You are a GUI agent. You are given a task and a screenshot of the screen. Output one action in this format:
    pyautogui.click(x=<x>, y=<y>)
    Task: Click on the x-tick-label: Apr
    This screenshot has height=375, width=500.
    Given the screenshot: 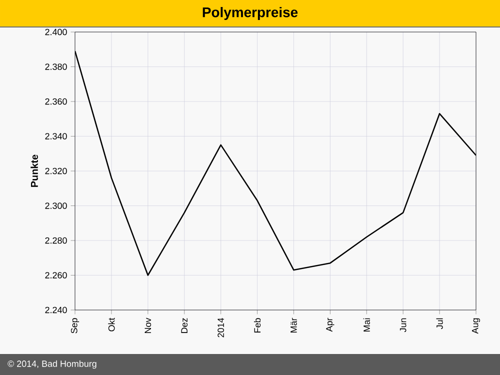 What is the action you would take?
    pyautogui.click(x=330, y=325)
    